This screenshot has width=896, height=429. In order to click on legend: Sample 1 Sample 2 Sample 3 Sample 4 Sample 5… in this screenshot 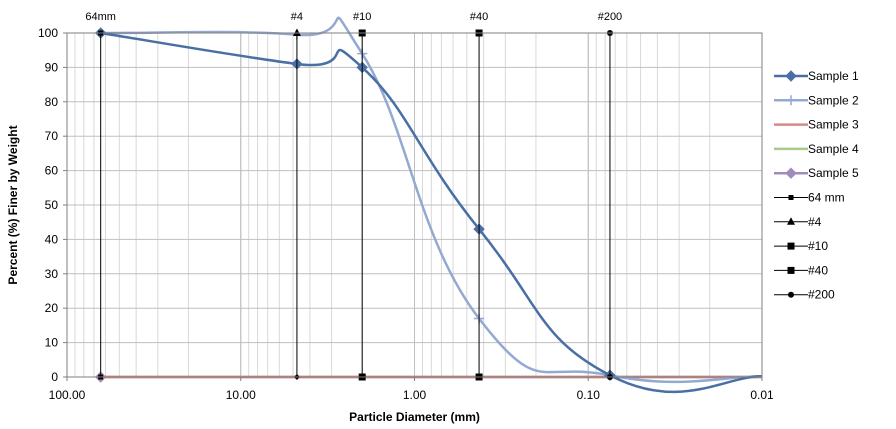, I will do `click(816, 185)`.